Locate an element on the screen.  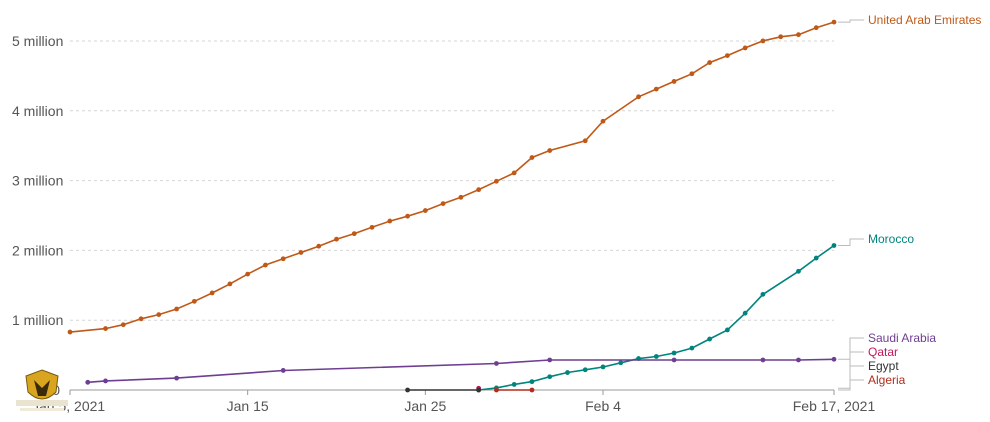
series-label: Egypt is located at coordinates (883, 366).